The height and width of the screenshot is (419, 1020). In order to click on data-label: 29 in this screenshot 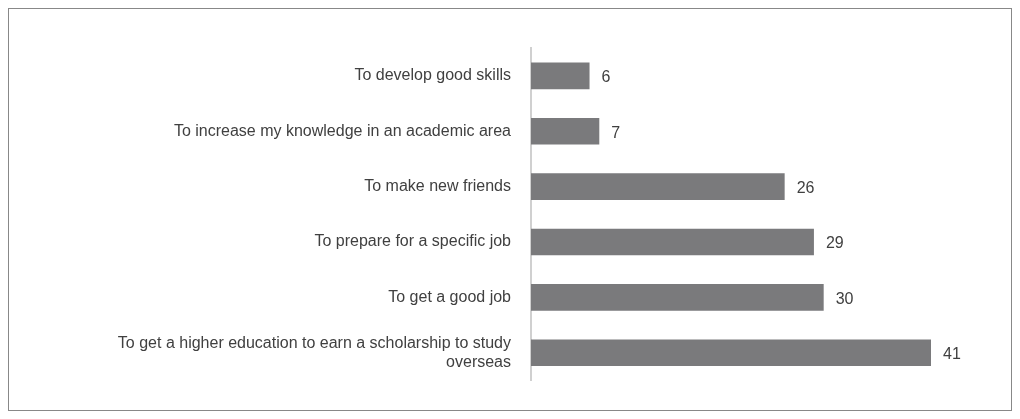, I will do `click(834, 243)`.